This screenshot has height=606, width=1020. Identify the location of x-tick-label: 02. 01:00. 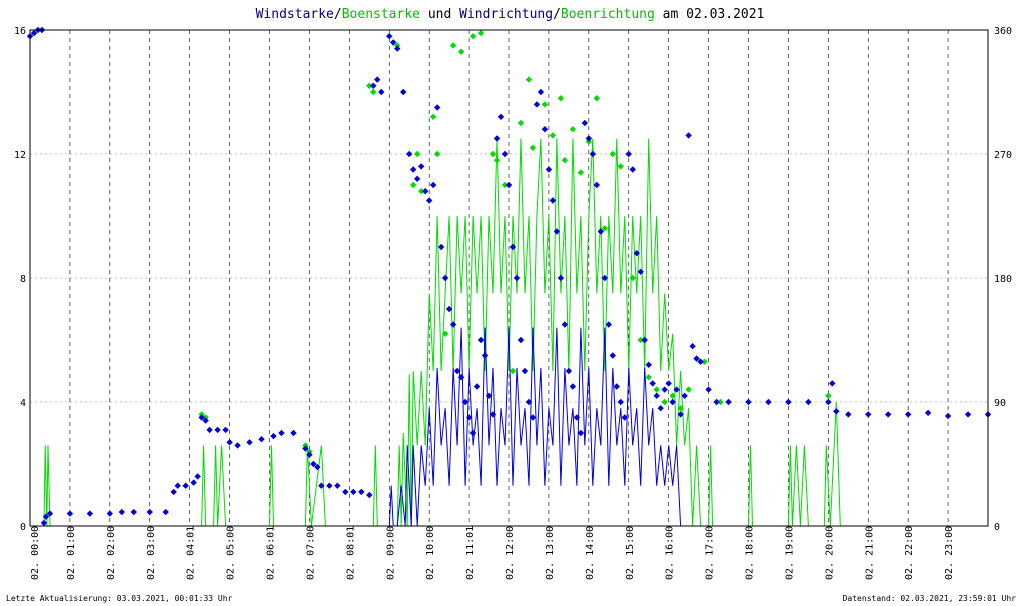
(71, 553).